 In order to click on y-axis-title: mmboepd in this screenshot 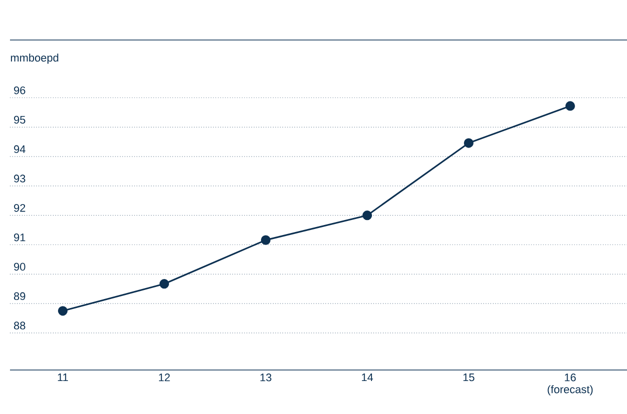, I will do `click(34, 59)`.